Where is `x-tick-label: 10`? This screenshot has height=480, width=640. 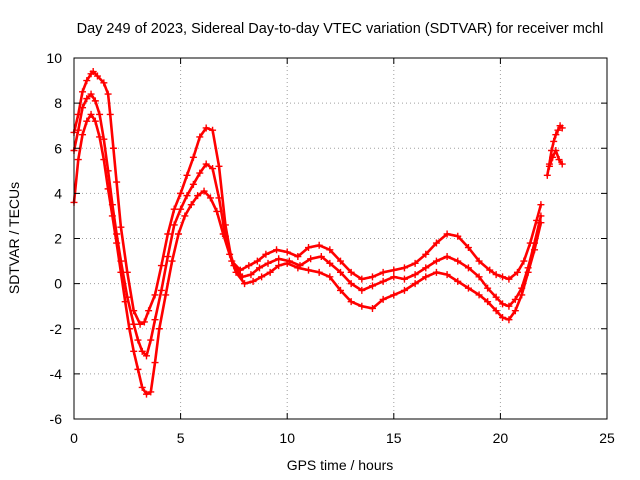
x-tick-label: 10 is located at coordinates (287, 438).